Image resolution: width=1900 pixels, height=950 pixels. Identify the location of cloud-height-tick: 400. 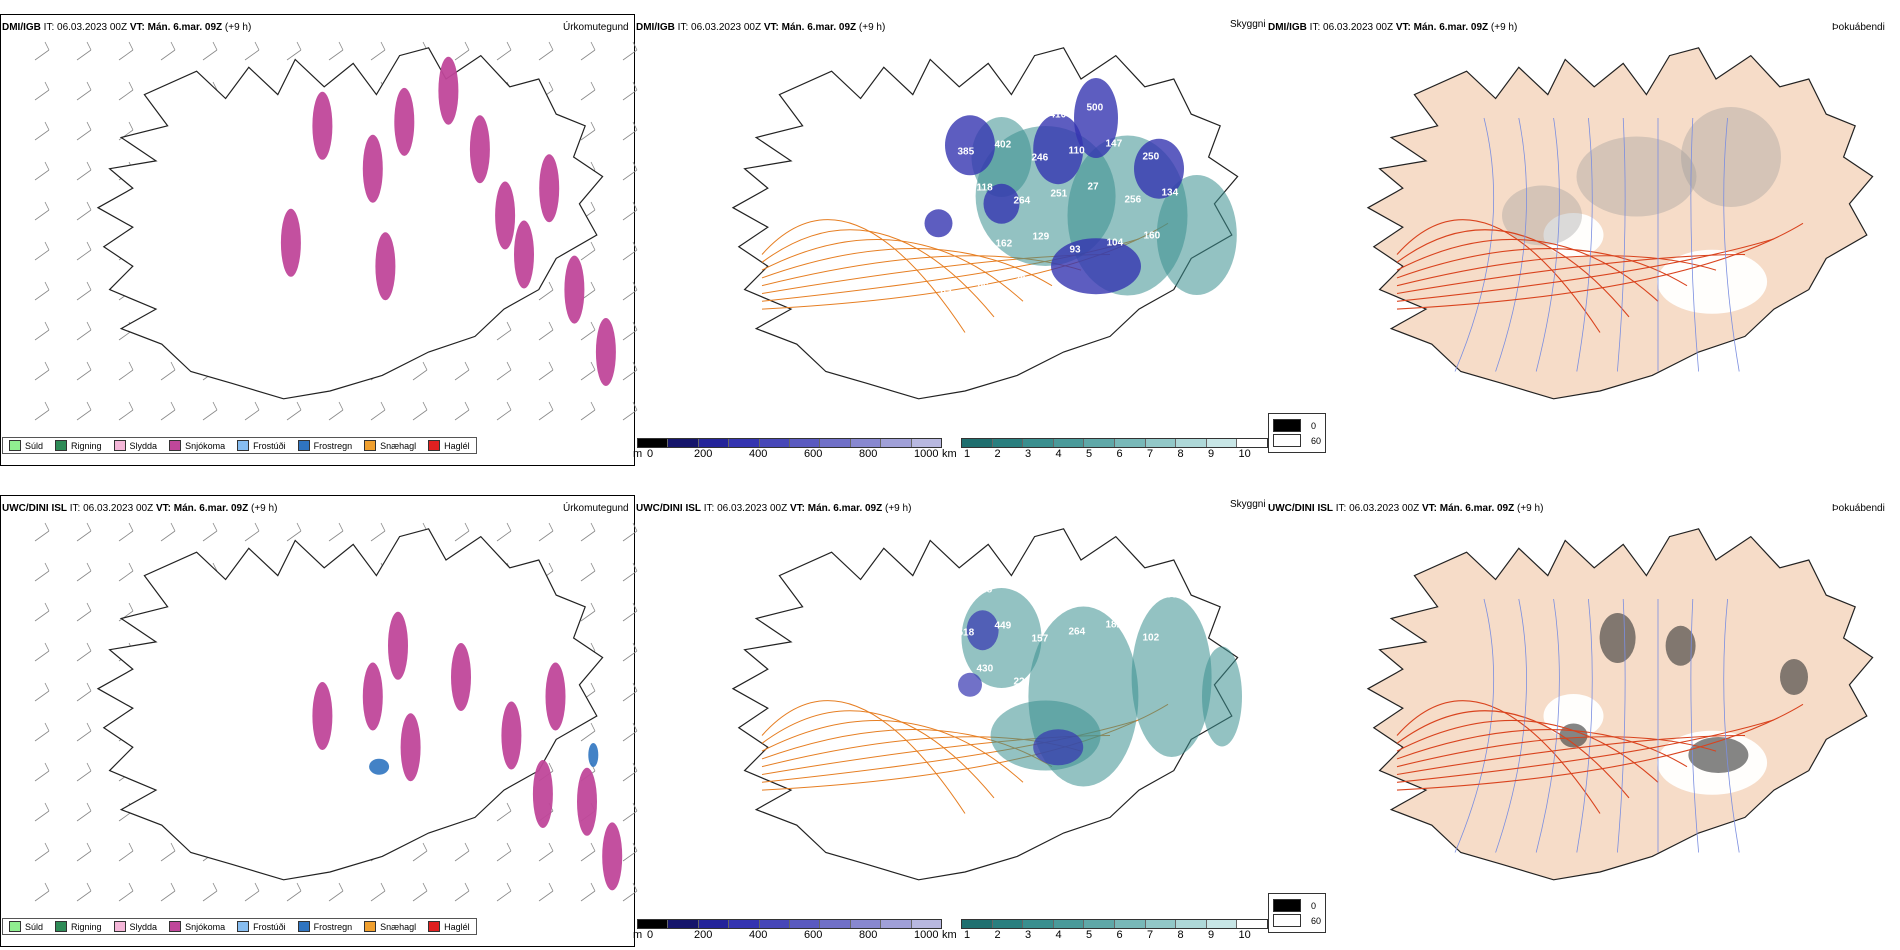
(758, 935).